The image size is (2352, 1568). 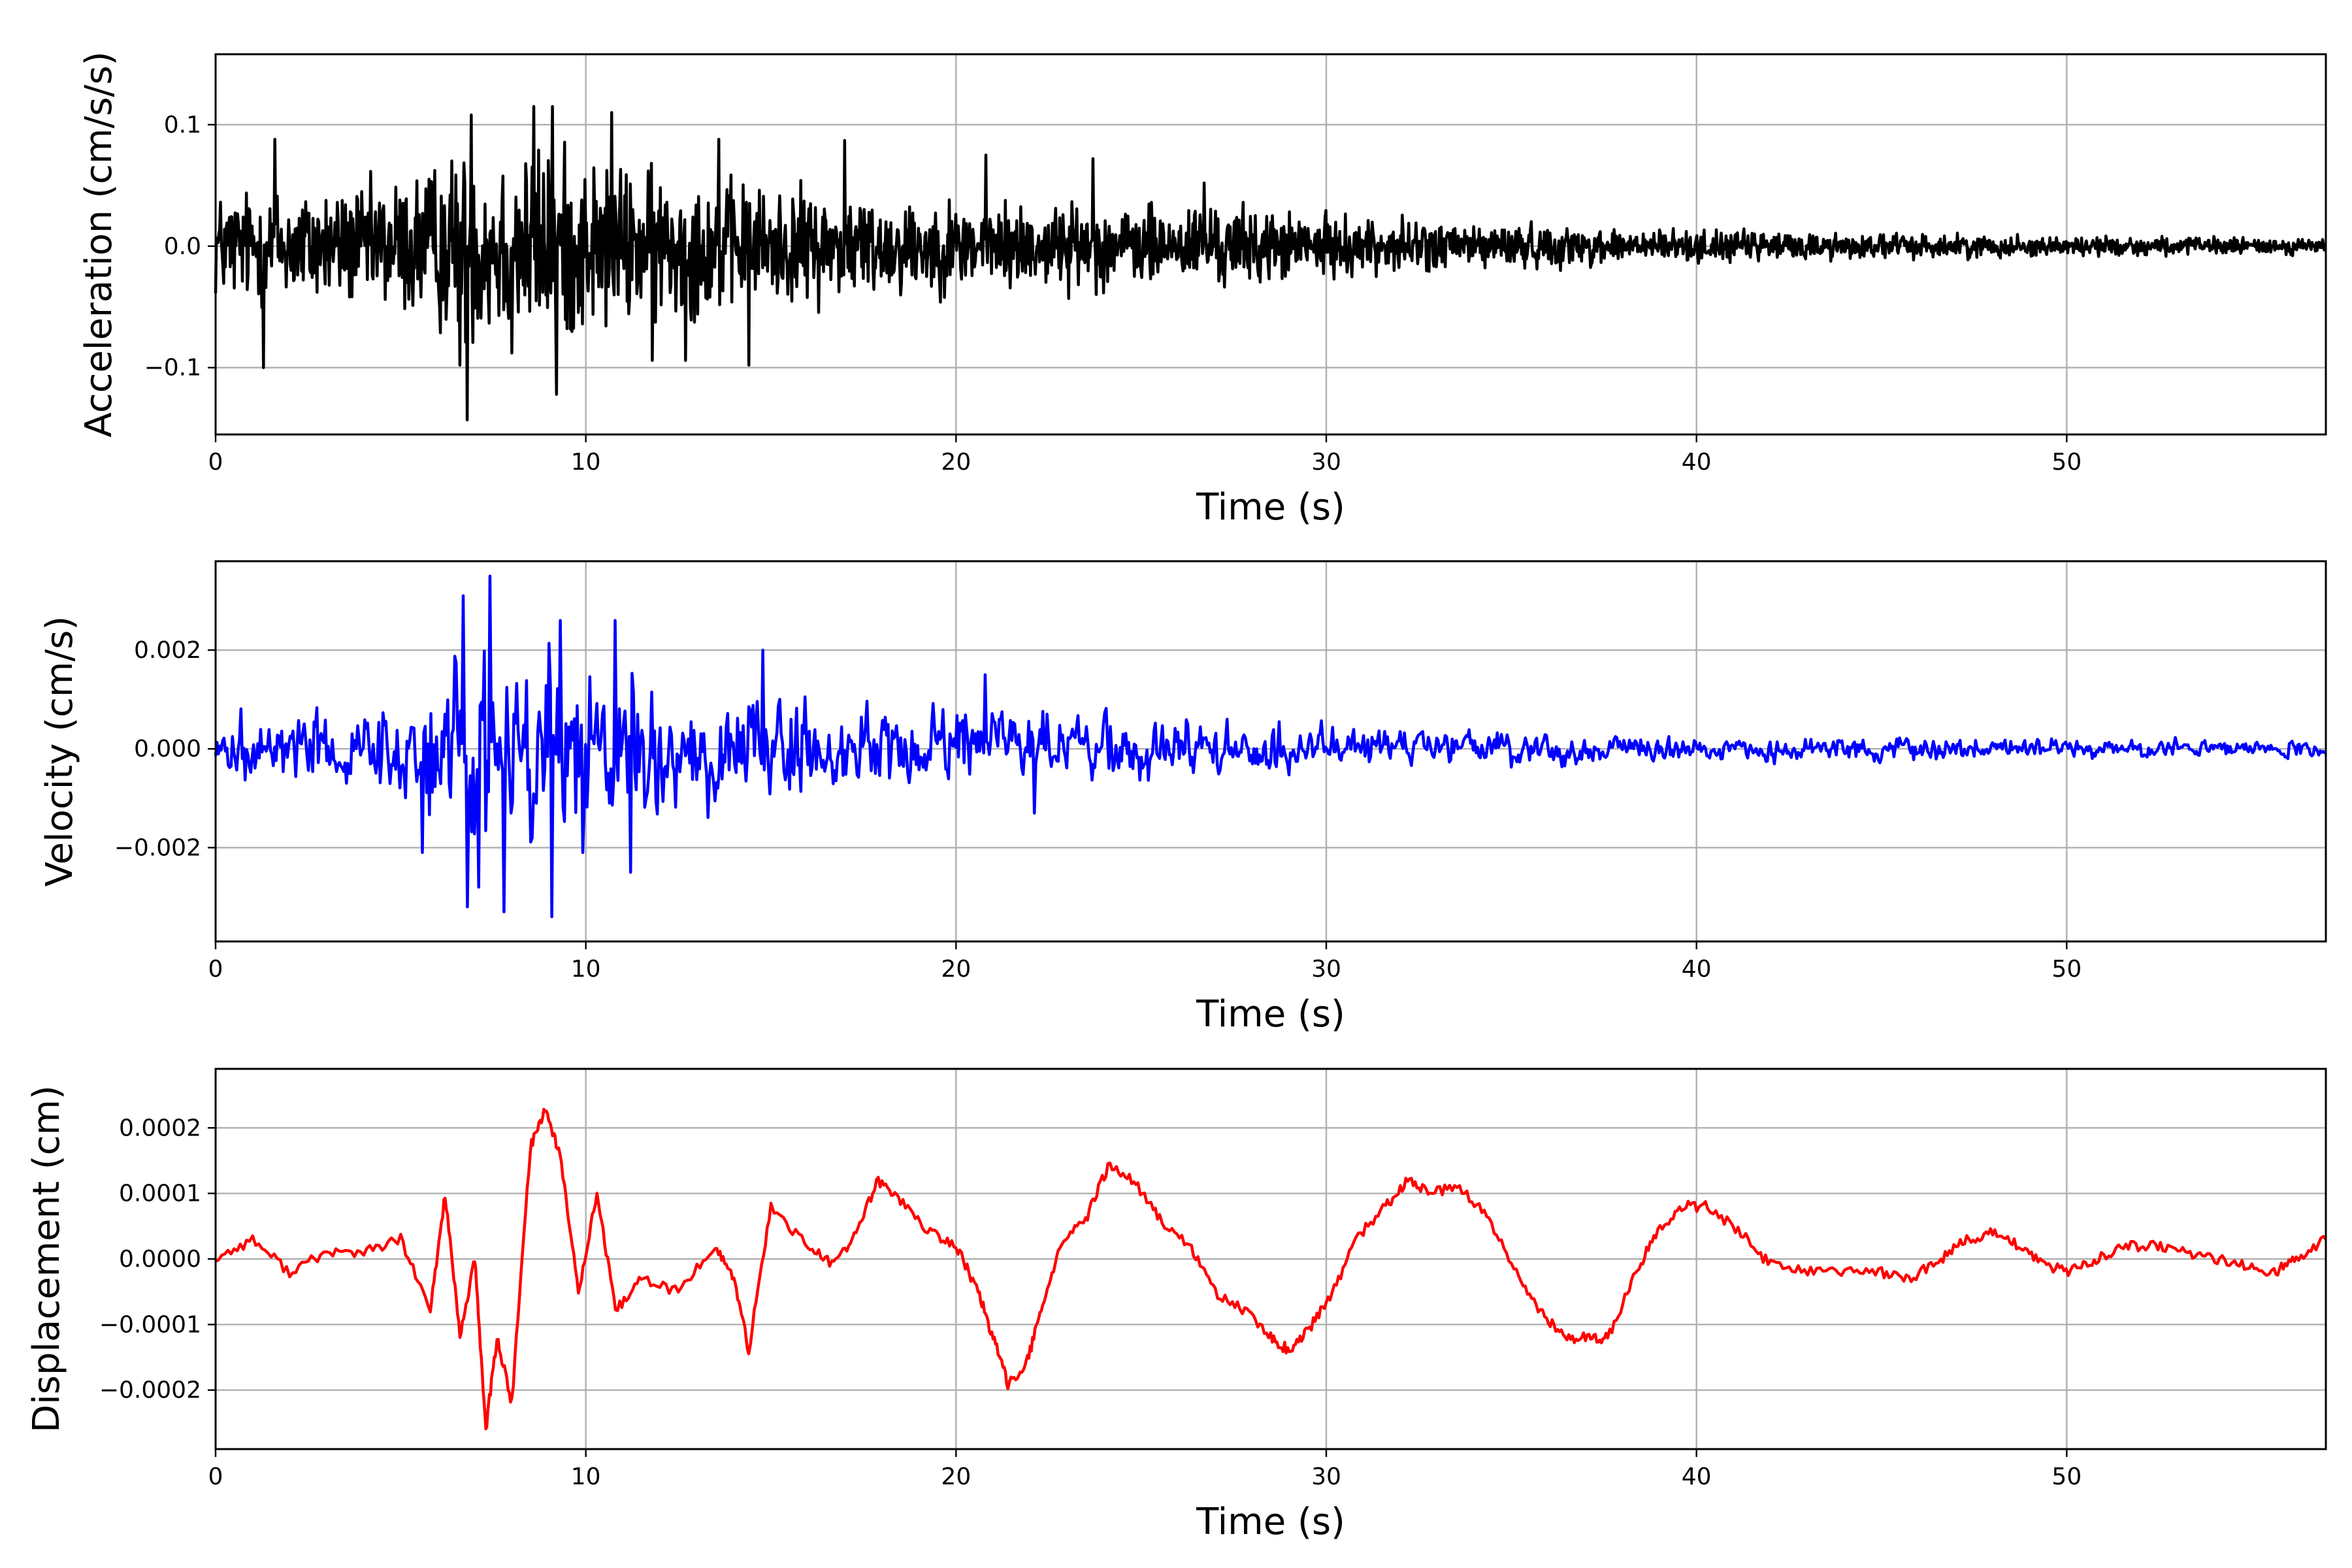 What do you see at coordinates (160, 1194) in the screenshot?
I see `displacement-y-tick-label: 0.0001` at bounding box center [160, 1194].